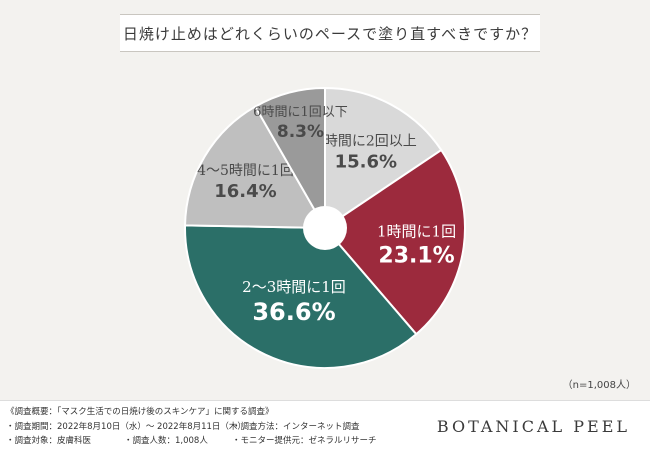 This screenshot has height=451, width=650. I want to click on pie-center-hole, so click(325, 228).